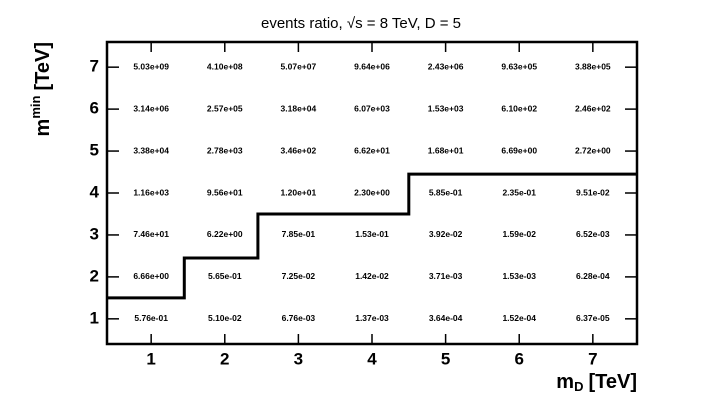 This screenshot has height=405, width=709. I want to click on x-tick-label: 5, so click(445, 358).